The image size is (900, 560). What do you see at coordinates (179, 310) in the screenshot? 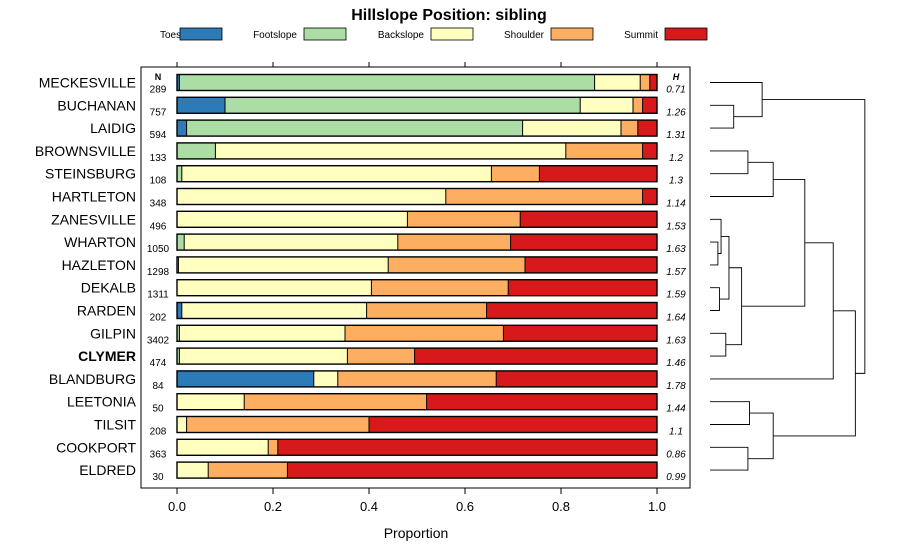
I see `bar-segment-toeslope` at bounding box center [179, 310].